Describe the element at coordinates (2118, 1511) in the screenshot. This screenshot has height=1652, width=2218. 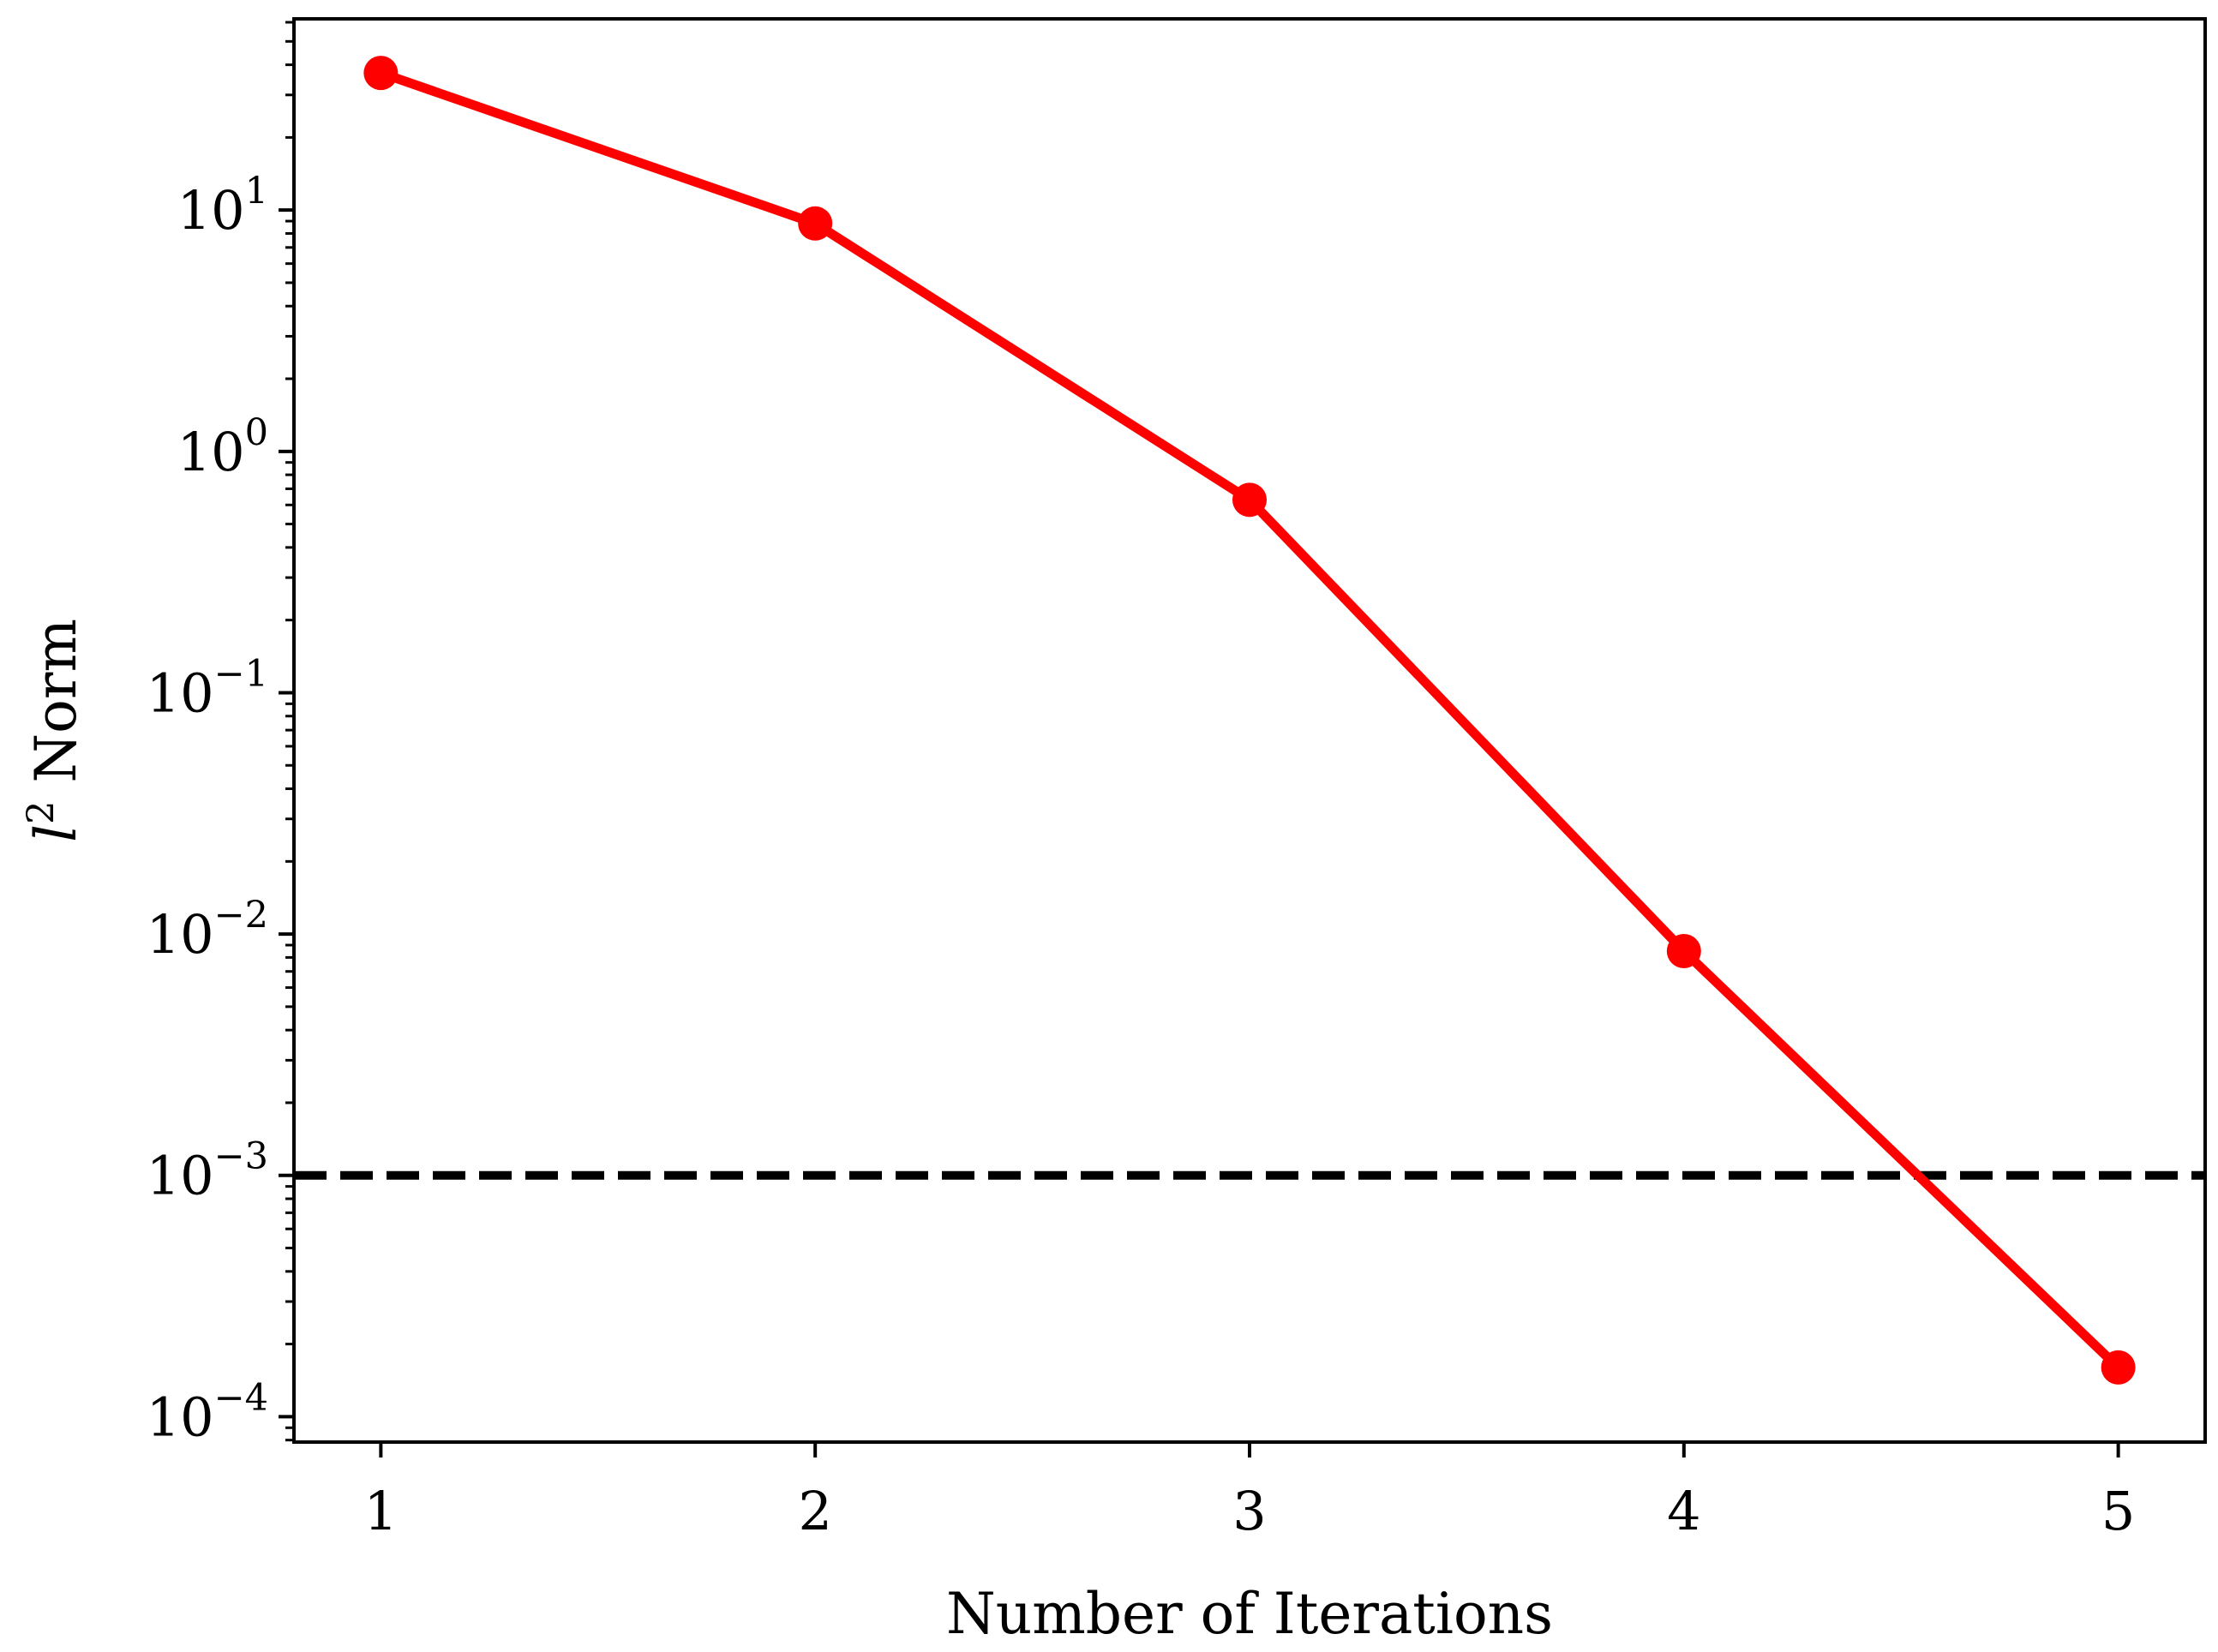
I see `x-tick-label: 5` at that location.